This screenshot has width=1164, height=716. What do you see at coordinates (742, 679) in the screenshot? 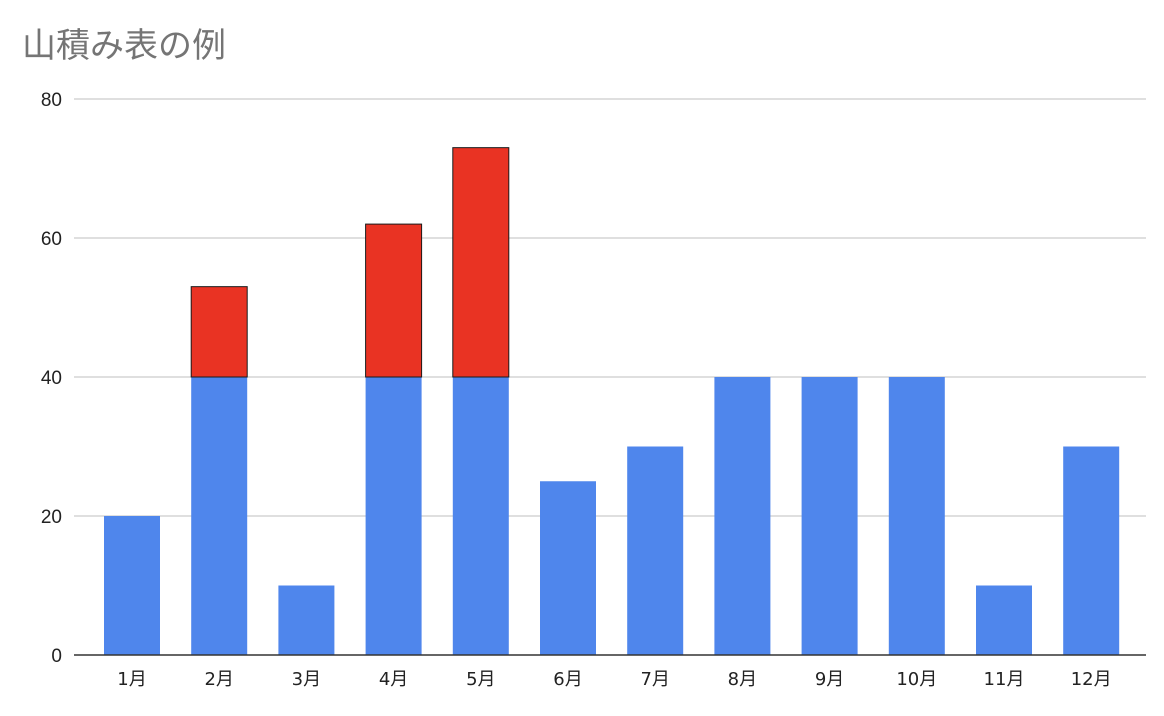
I see `x-tick-label: 8月` at bounding box center [742, 679].